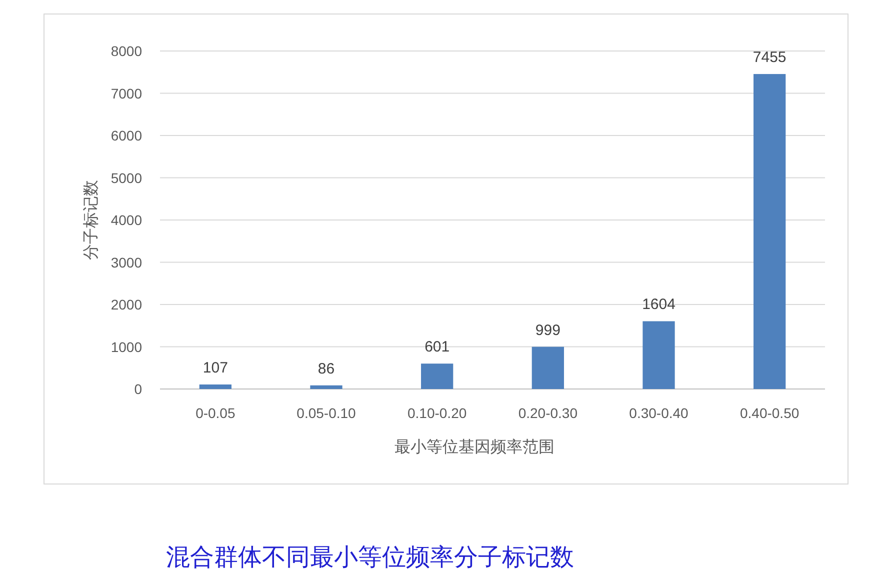 The width and height of the screenshot is (873, 586). Describe the element at coordinates (138, 389) in the screenshot. I see `y-tick-label: 0` at that location.